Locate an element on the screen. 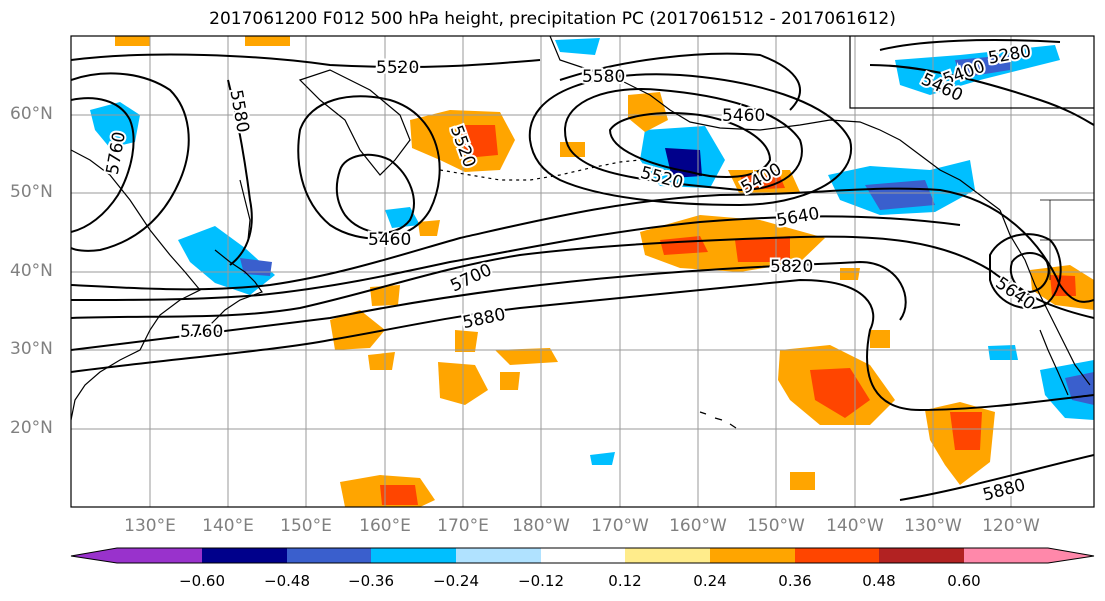  contour-5580-b is located at coordinates (680, 81).